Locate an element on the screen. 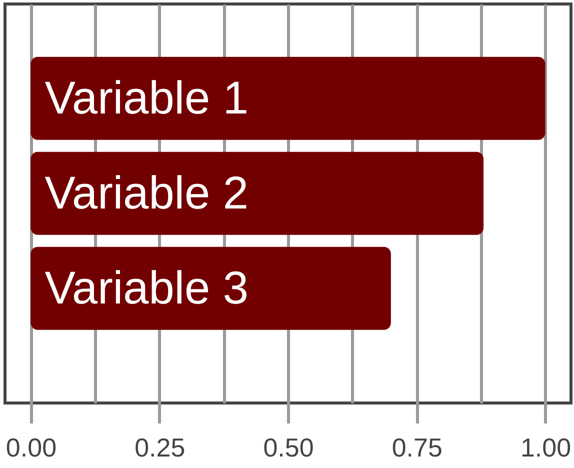 The height and width of the screenshot is (468, 574). x-tick-label: 0.50 is located at coordinates (288, 447).